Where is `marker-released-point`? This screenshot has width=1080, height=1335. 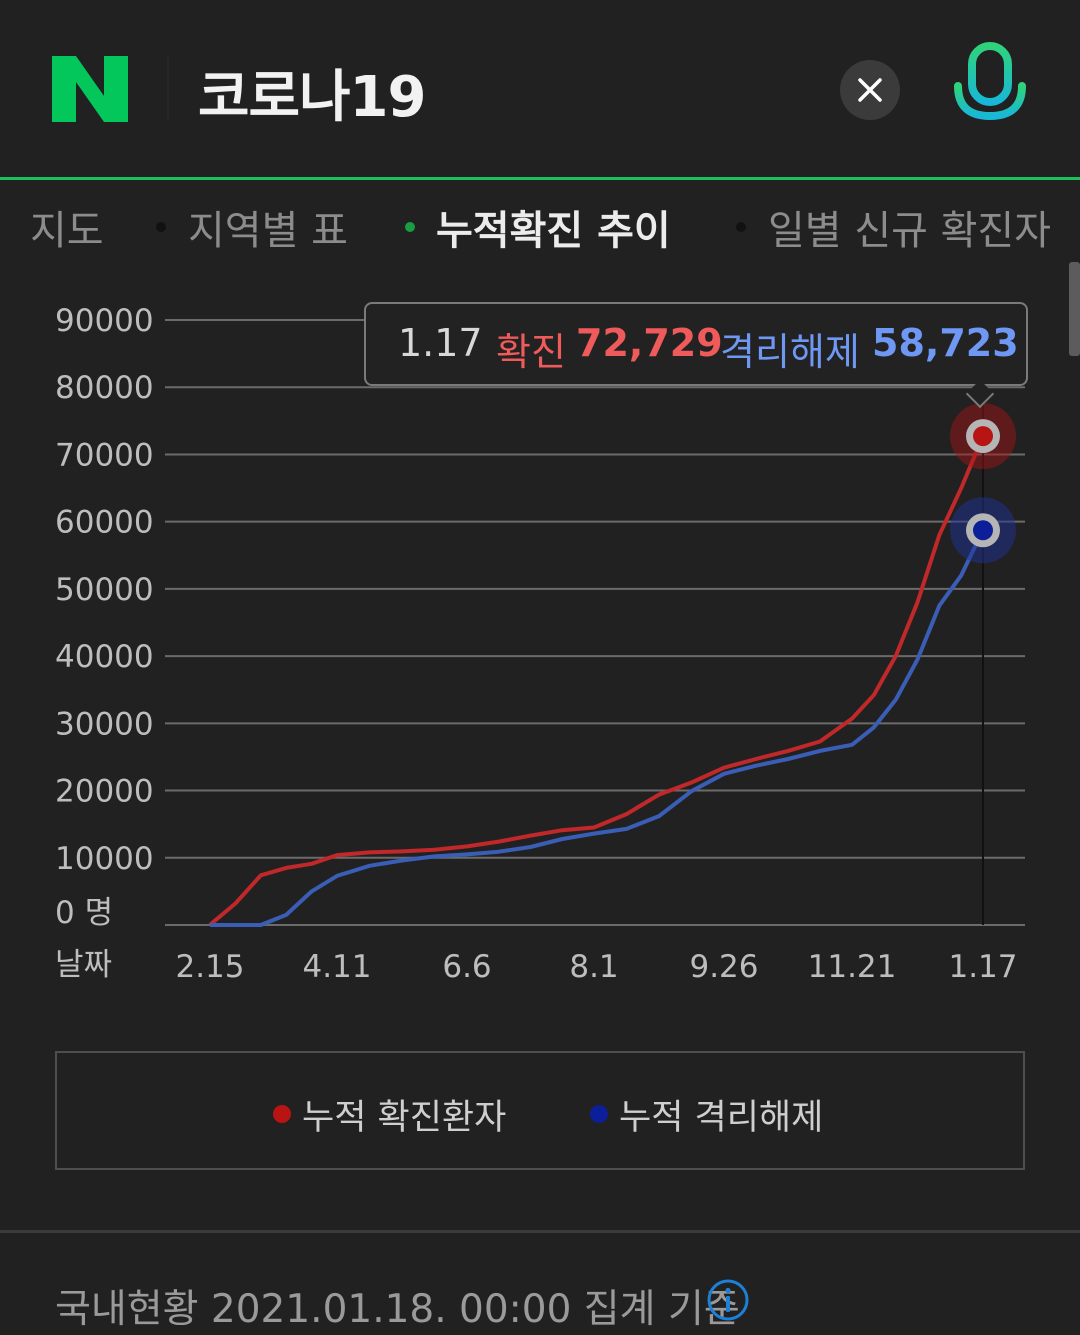 marker-released-point is located at coordinates (983, 530).